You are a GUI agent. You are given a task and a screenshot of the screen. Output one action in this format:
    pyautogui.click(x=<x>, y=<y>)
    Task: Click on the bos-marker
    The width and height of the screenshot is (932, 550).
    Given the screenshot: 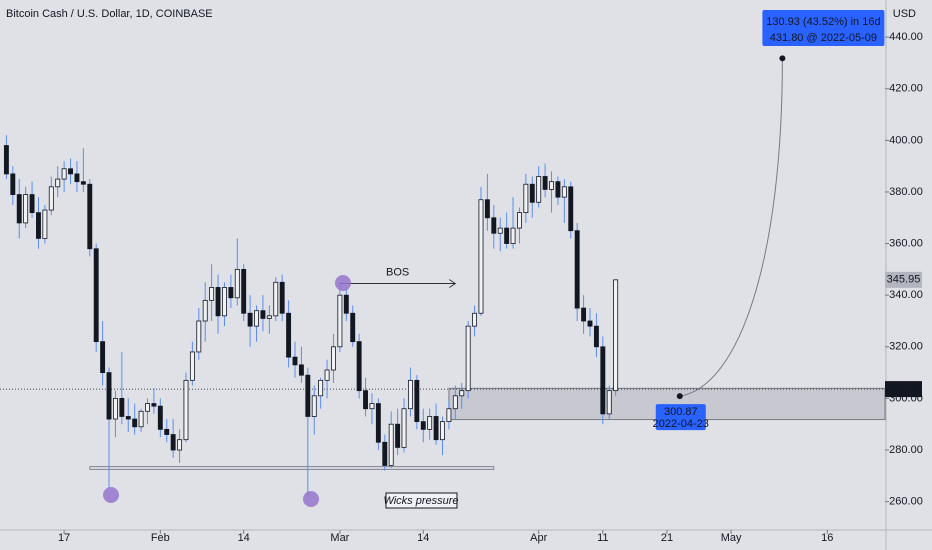 What is the action you would take?
    pyautogui.click(x=343, y=283)
    